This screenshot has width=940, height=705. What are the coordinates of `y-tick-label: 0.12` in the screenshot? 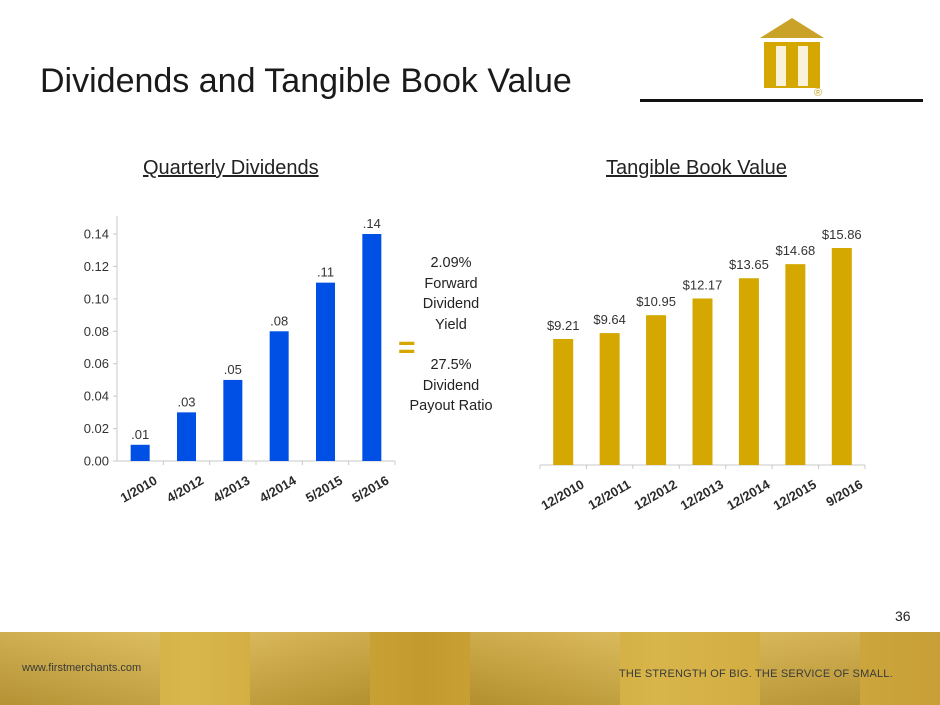 It's located at (96, 266).